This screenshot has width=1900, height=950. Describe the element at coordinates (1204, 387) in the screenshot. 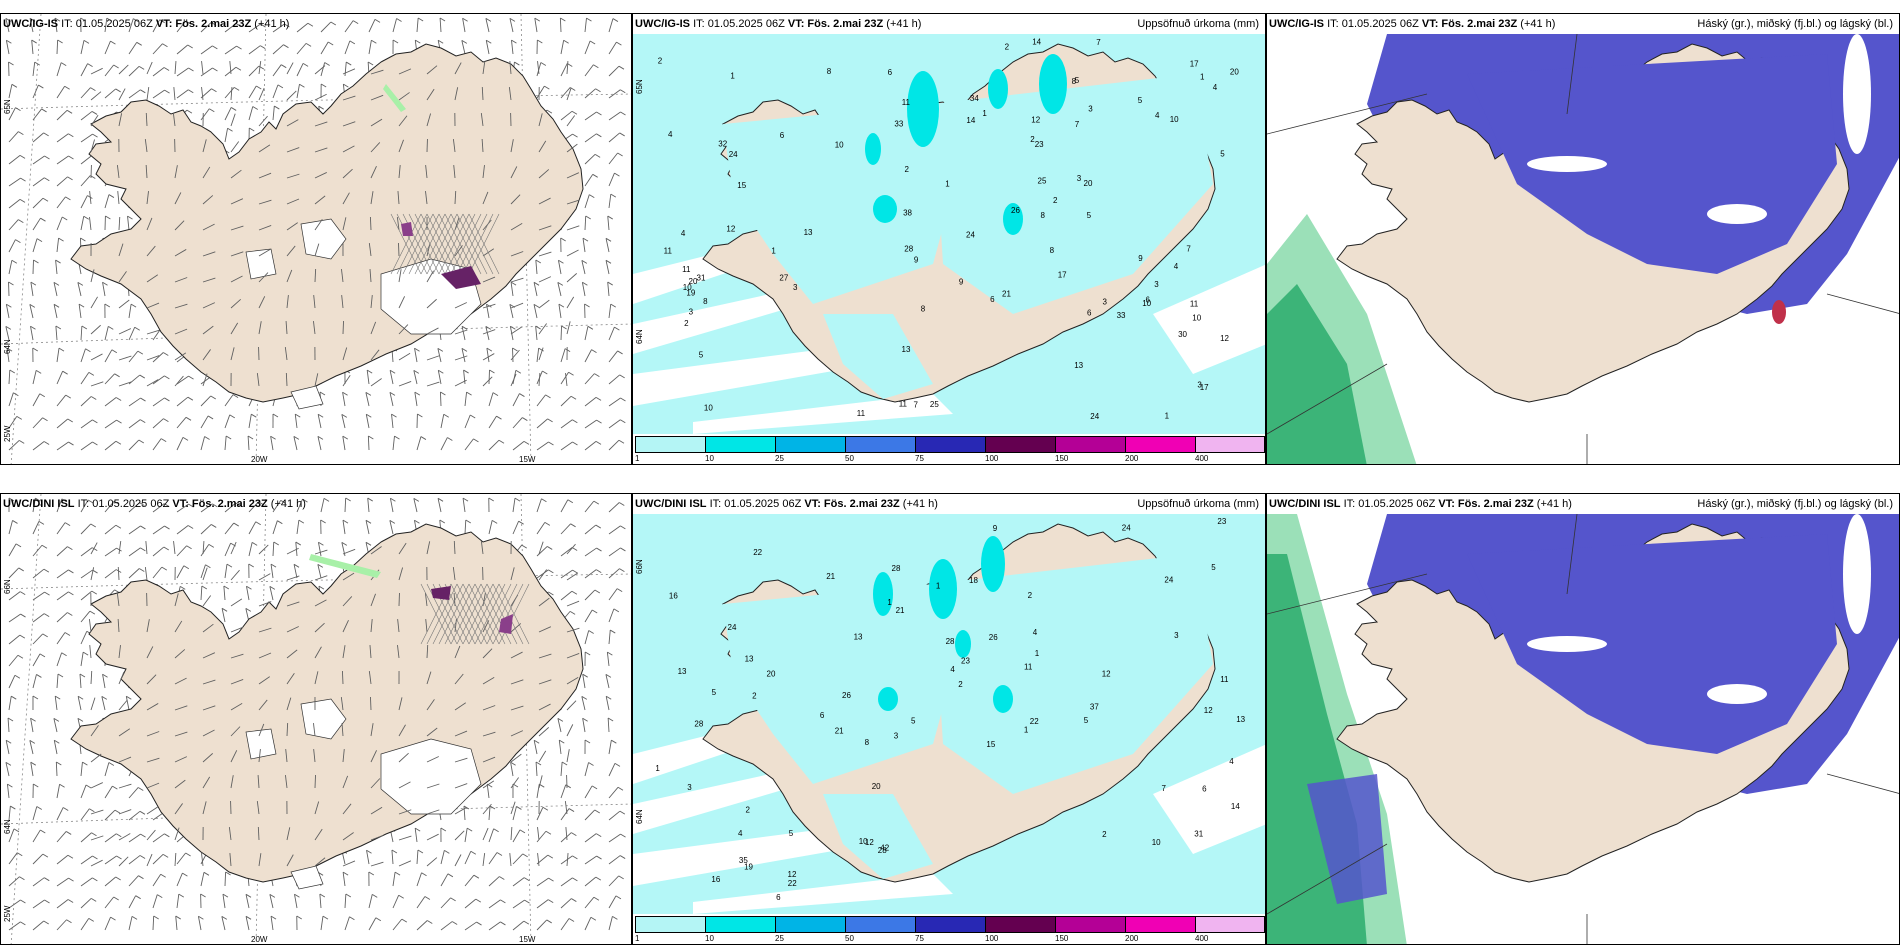

I see `precip-value: 17` at that location.